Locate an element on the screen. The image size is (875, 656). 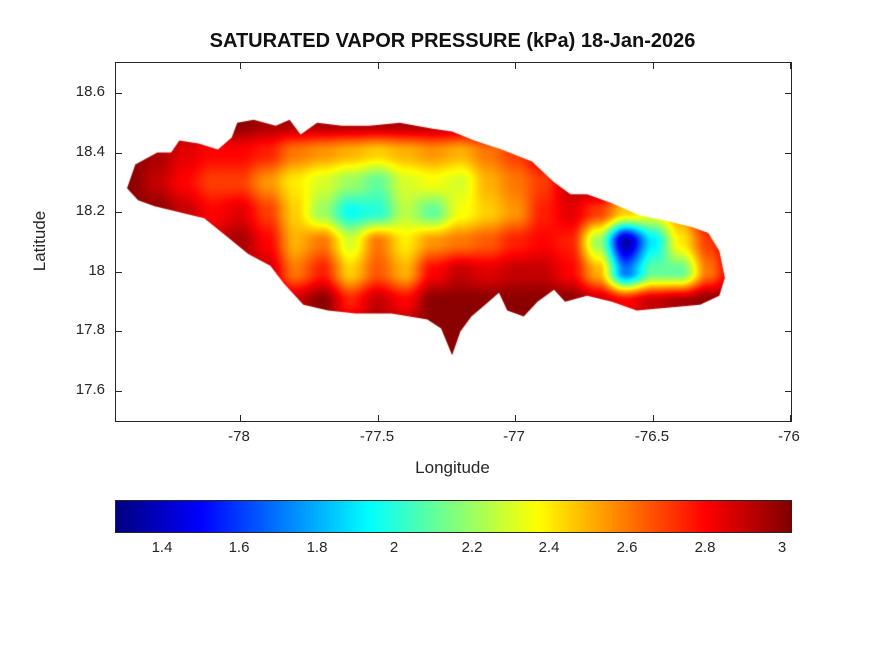
x-tick-label: -76 is located at coordinates (789, 436).